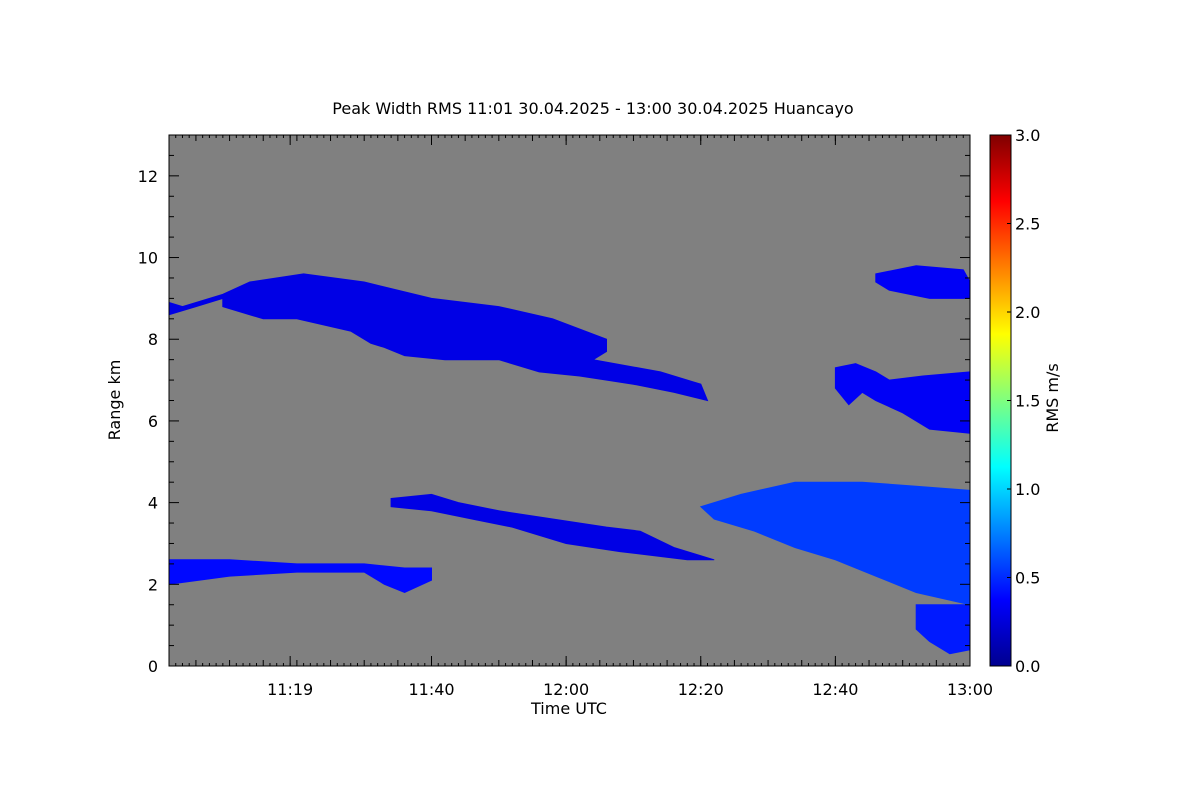 This screenshot has height=804, width=1200. Describe the element at coordinates (834, 543) in the screenshot. I see `echo-region-lower-right-cloud` at that location.